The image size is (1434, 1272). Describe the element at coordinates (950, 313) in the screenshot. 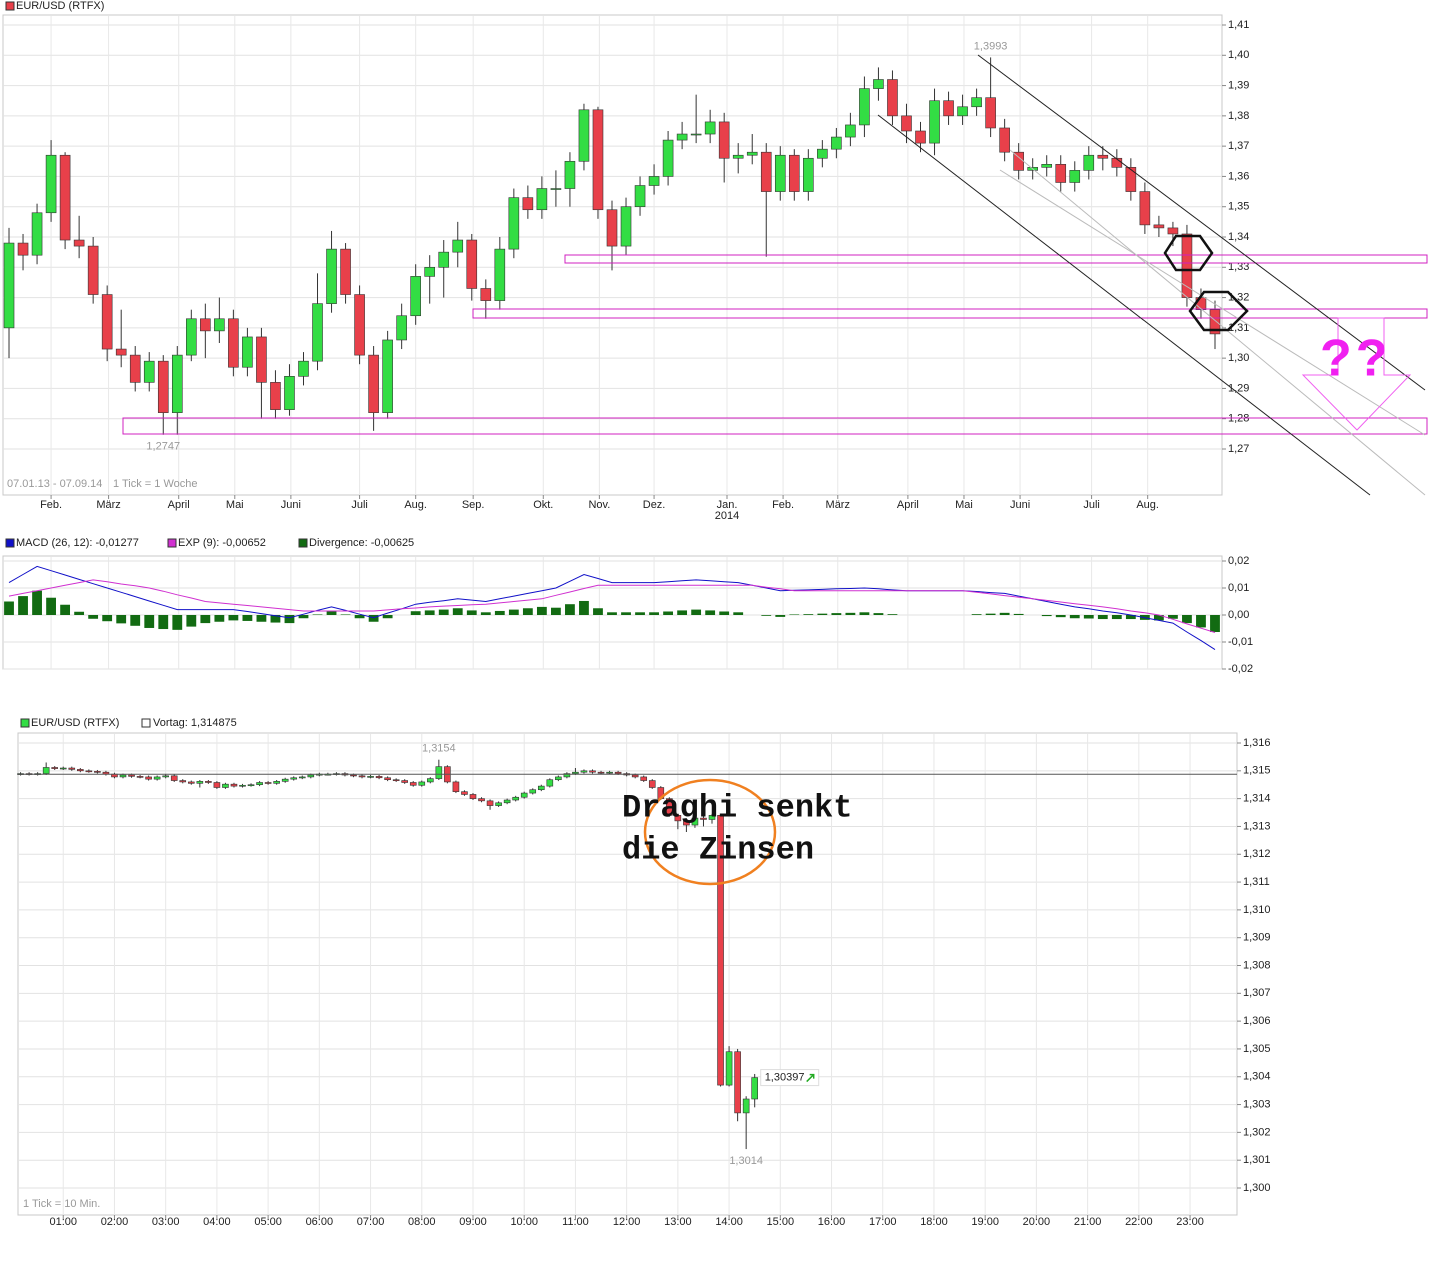

I see `support-box` at that location.